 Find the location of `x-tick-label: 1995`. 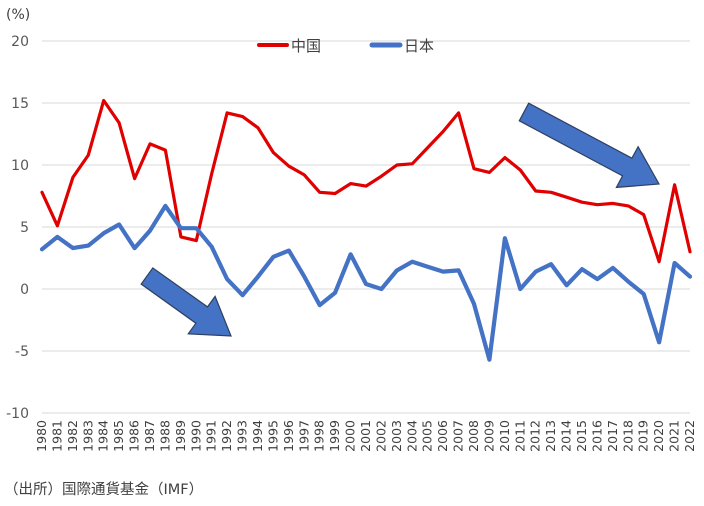

x-tick-label: 1995 is located at coordinates (272, 436).